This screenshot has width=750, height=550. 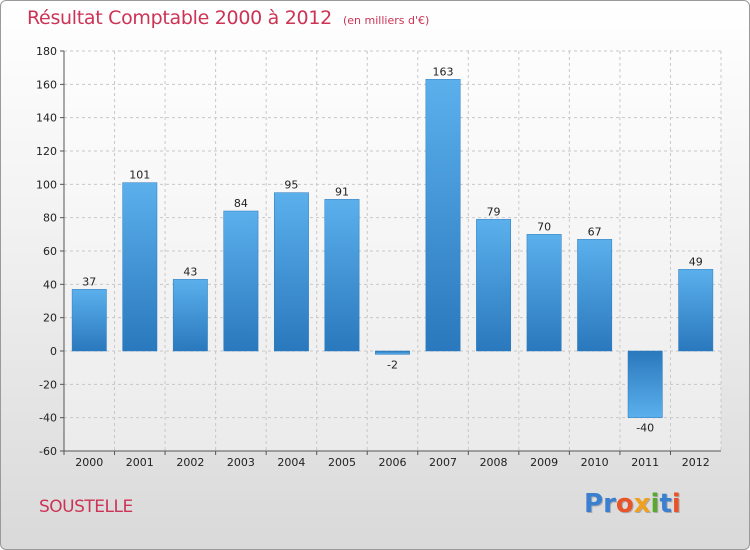 What do you see at coordinates (179, 18) in the screenshot?
I see `chart-title: Résultat Comptable 2000 à 2012` at bounding box center [179, 18].